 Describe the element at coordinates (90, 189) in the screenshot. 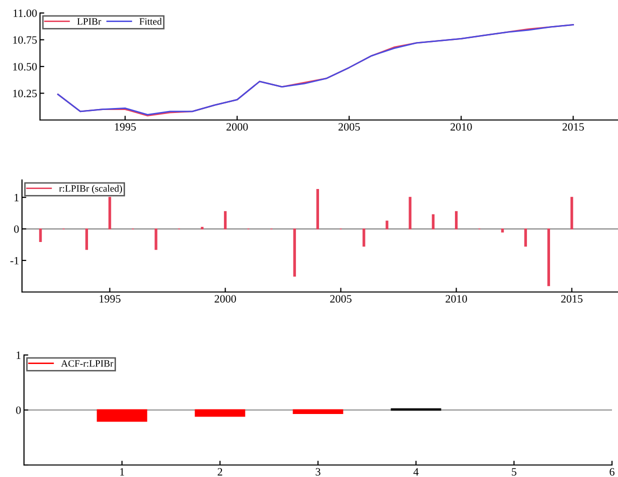

I see `legend-label: r:LPIBr (scaled)` at that location.